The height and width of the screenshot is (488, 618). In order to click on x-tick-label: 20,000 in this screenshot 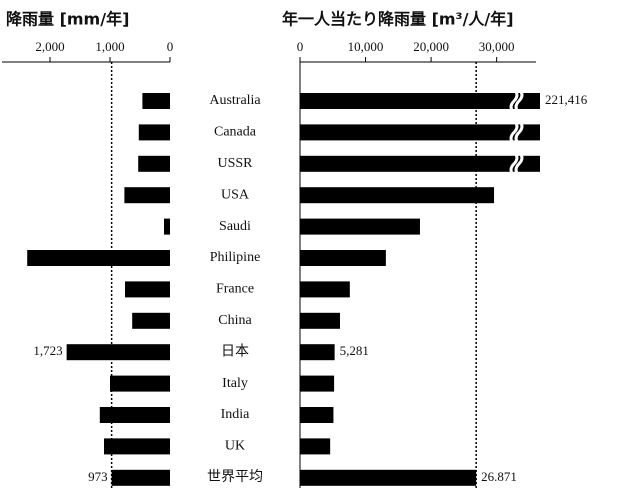, I will do `click(431, 46)`.